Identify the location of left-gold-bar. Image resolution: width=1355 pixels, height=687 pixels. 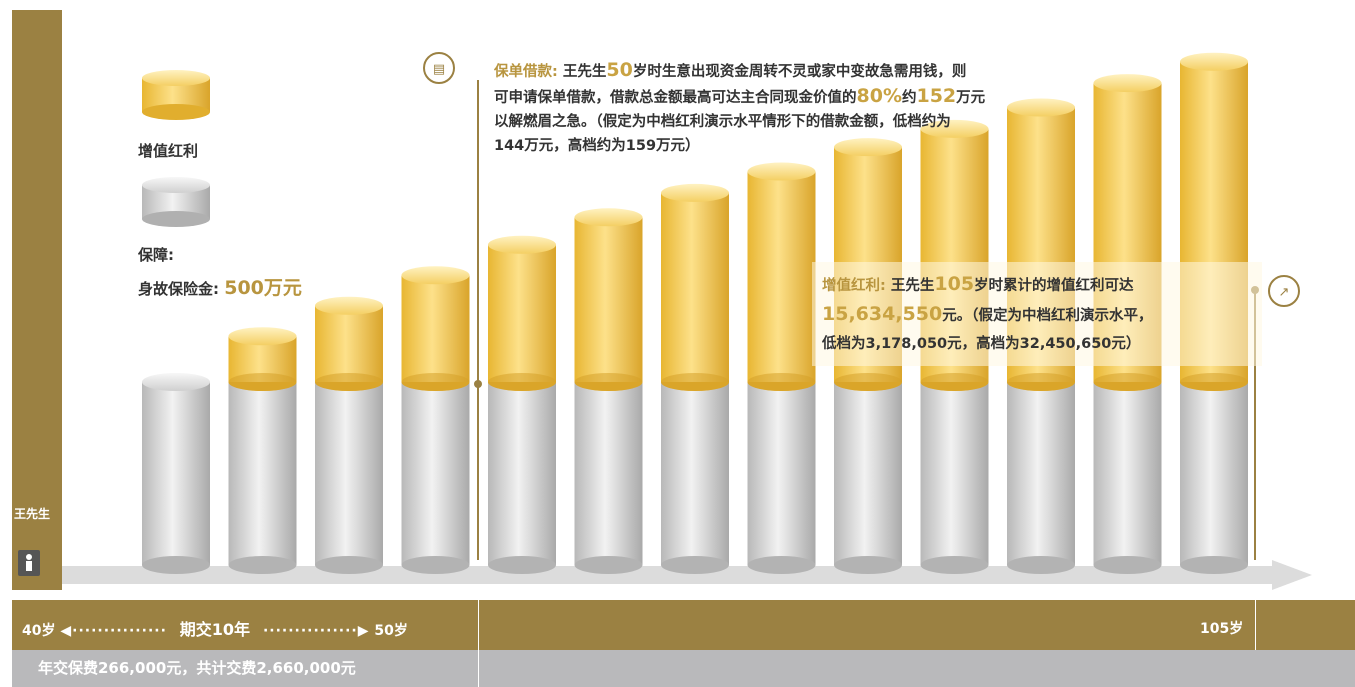
(37, 300).